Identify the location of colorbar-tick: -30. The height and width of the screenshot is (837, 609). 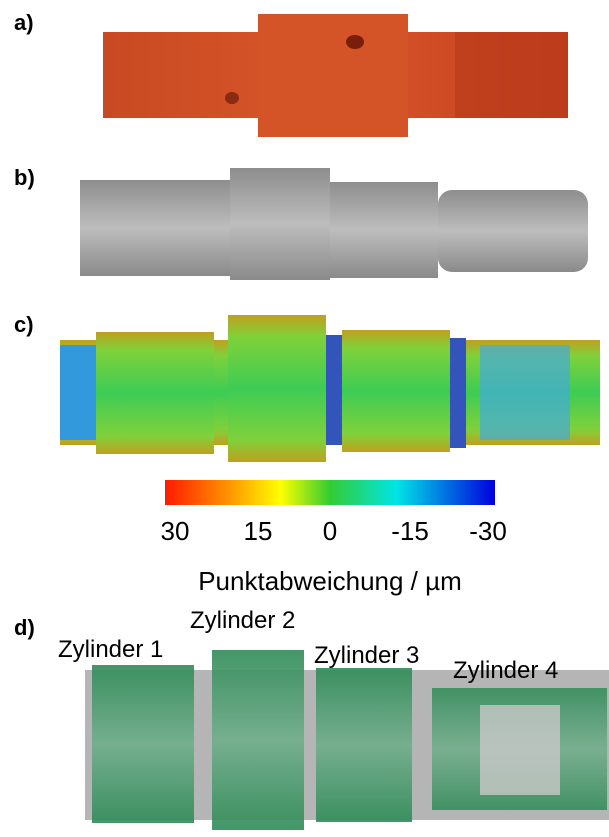
(488, 531).